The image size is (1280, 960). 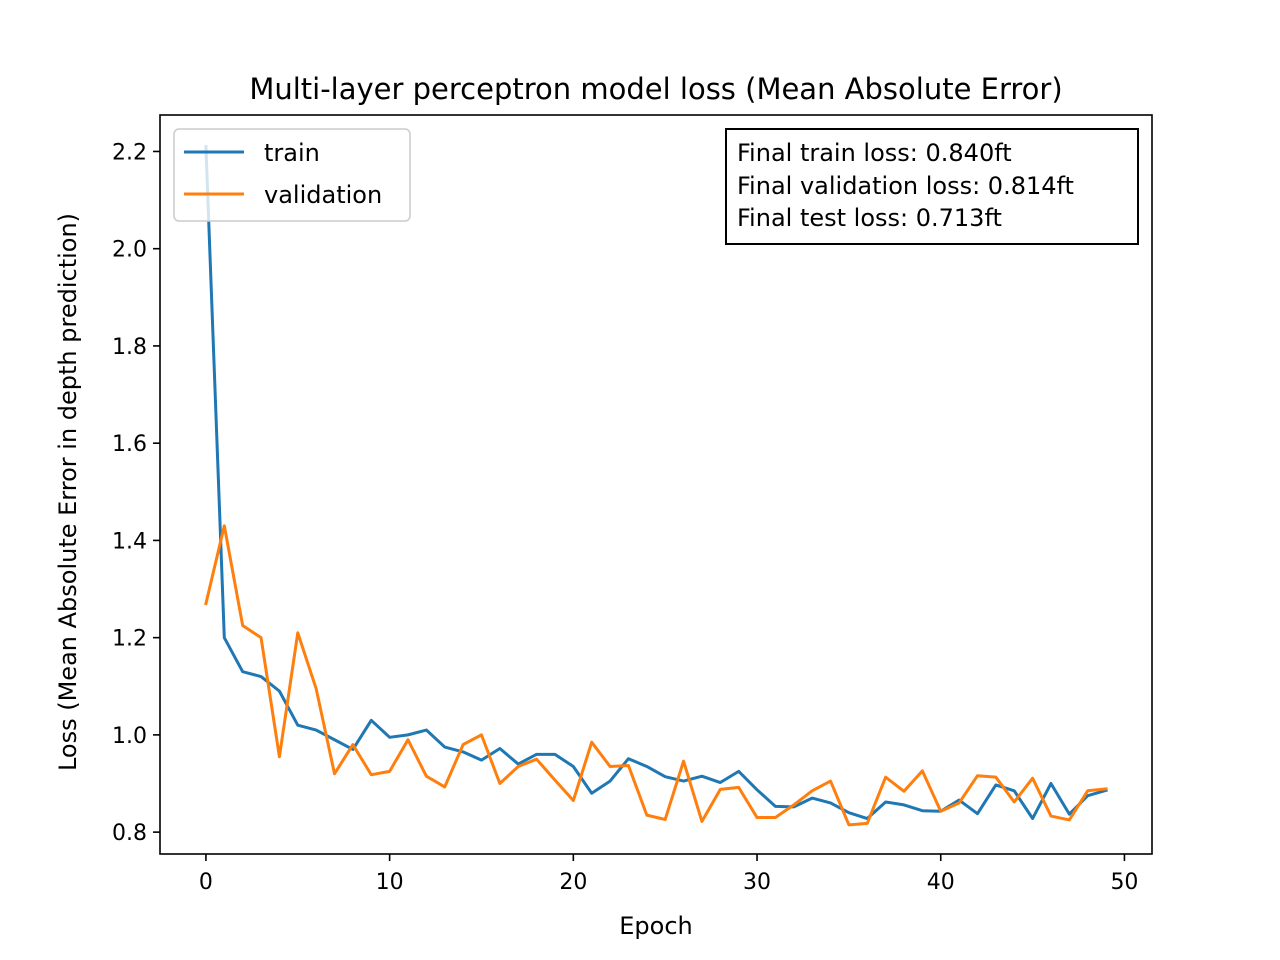 What do you see at coordinates (869, 218) in the screenshot?
I see `annotation-test-loss: Final test loss: 0.713ft` at bounding box center [869, 218].